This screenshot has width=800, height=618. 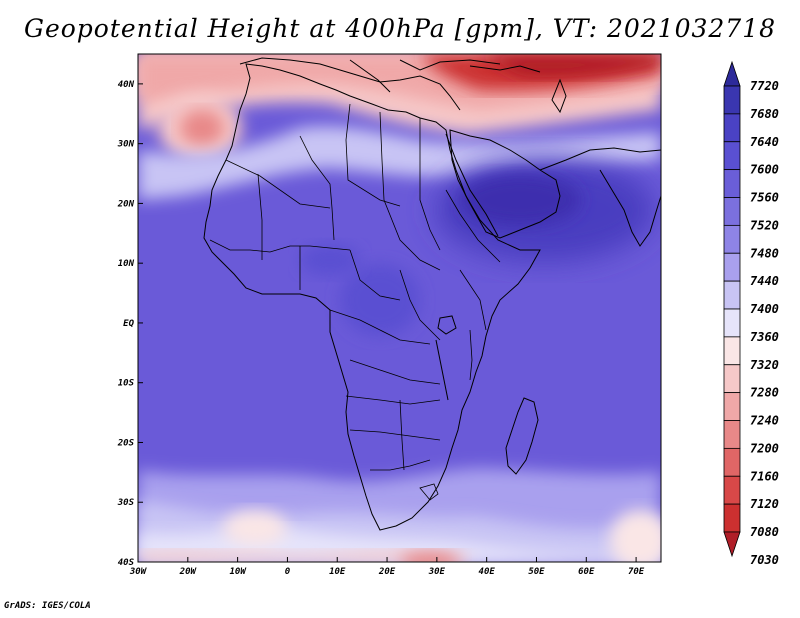 I want to click on lat-label: 40S, so click(x=126, y=563).